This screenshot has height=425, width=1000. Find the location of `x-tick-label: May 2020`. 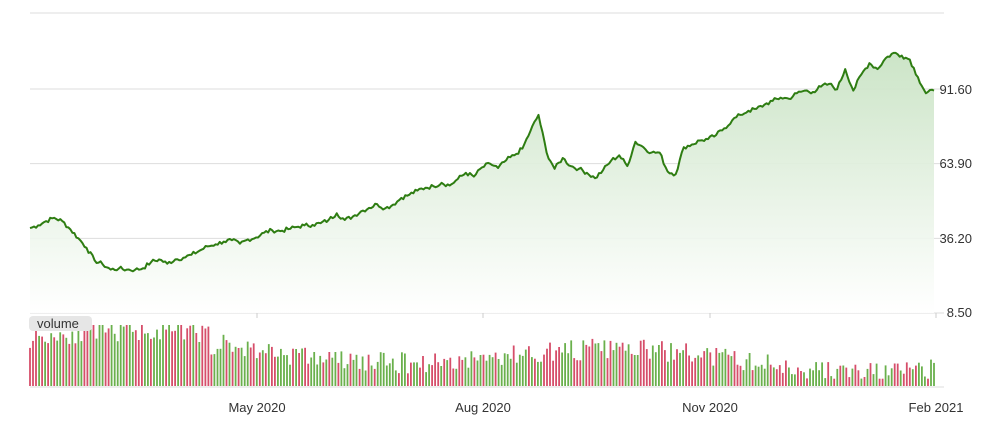

x-tick-label: May 2020 is located at coordinates (256, 407).